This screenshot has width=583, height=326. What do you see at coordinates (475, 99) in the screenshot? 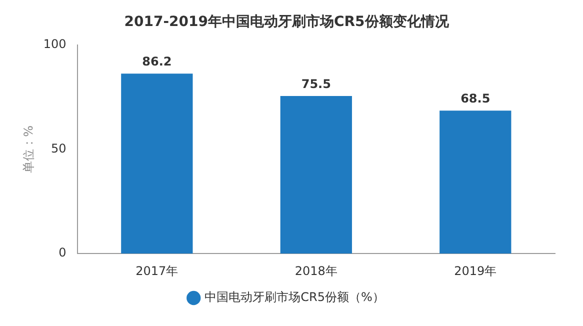
I see `data-label: 68.5` at bounding box center [475, 99].